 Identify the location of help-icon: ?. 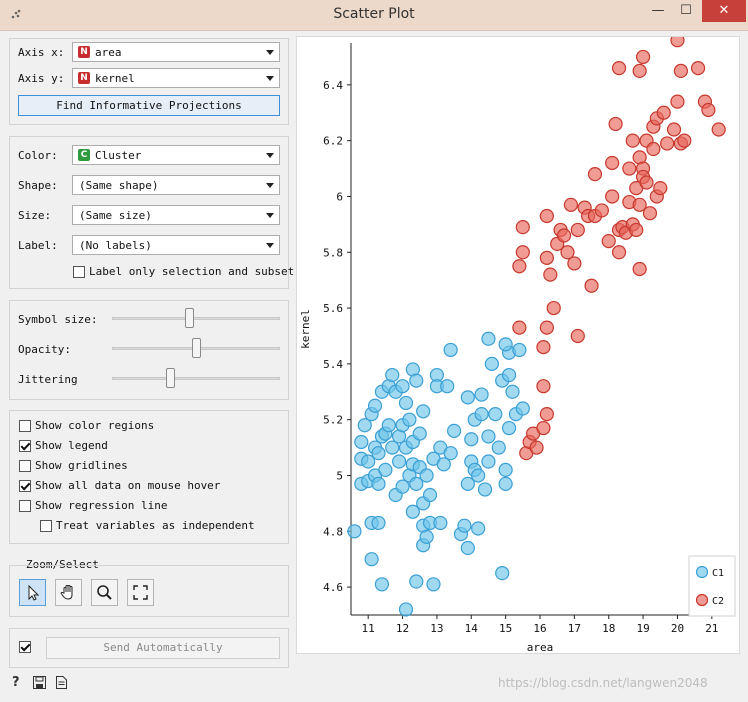
(16, 682).